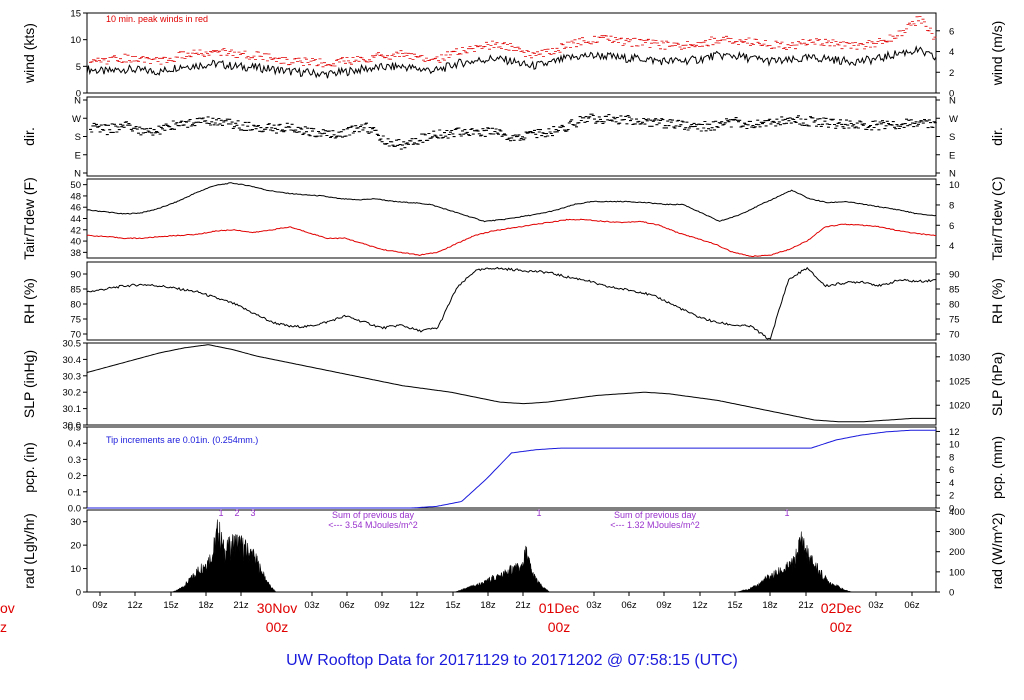  Describe the element at coordinates (236, 513) in the screenshot. I see `radiation-marker: 2` at that location.